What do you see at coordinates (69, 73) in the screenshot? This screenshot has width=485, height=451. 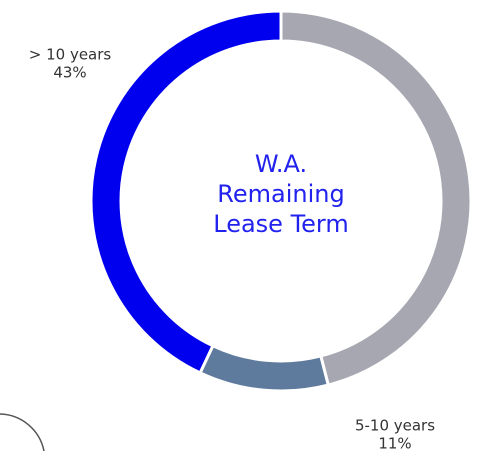 I see `segment-value: 43%` at bounding box center [69, 73].